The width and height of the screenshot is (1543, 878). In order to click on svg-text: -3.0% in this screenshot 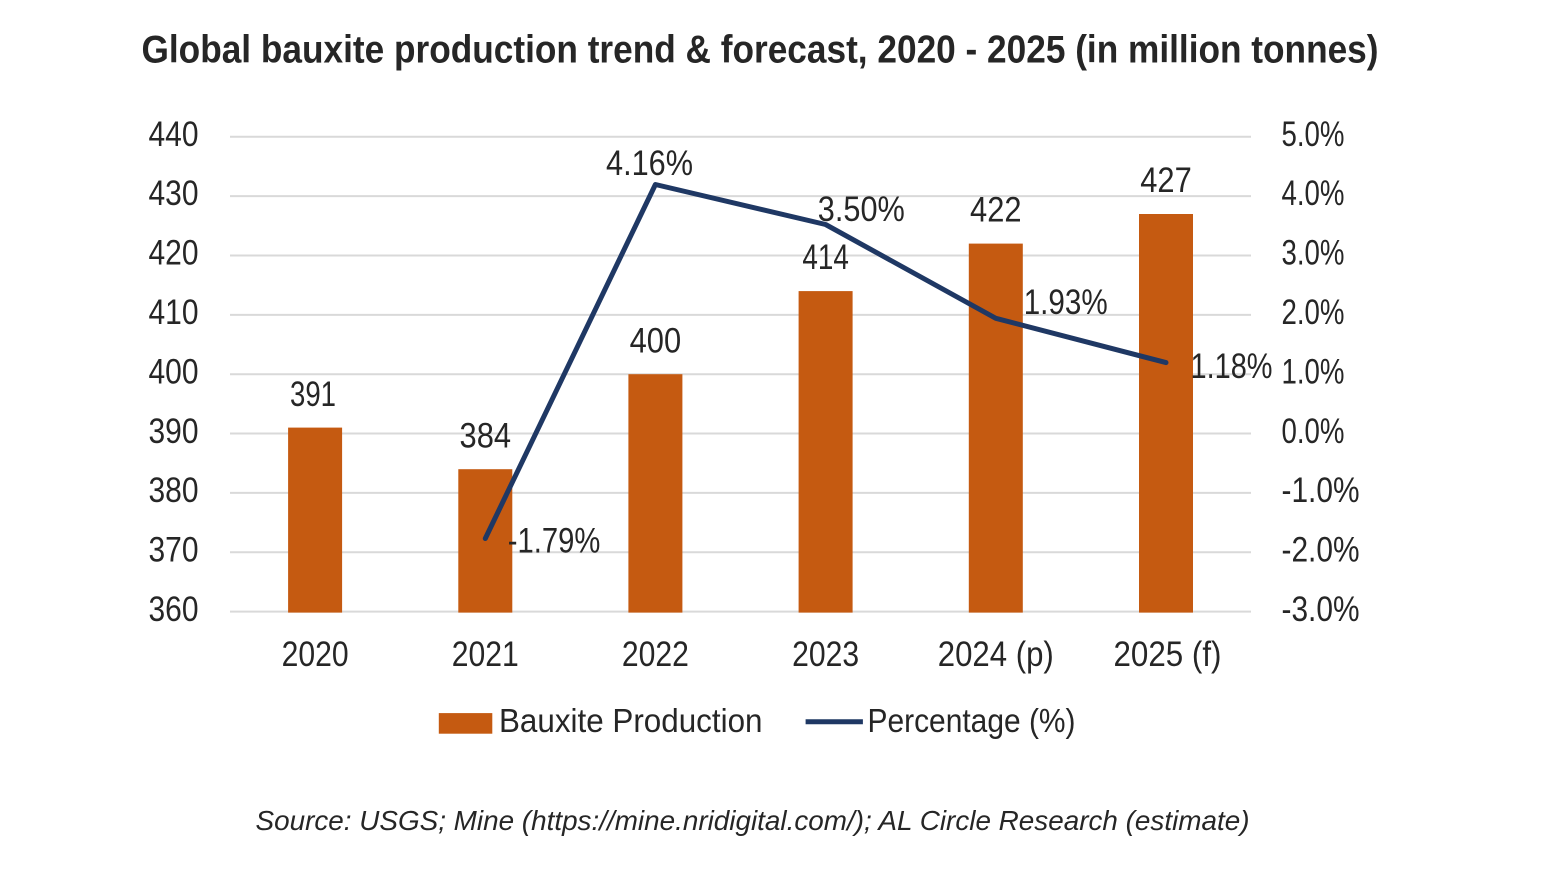, I will do `click(1321, 609)`.